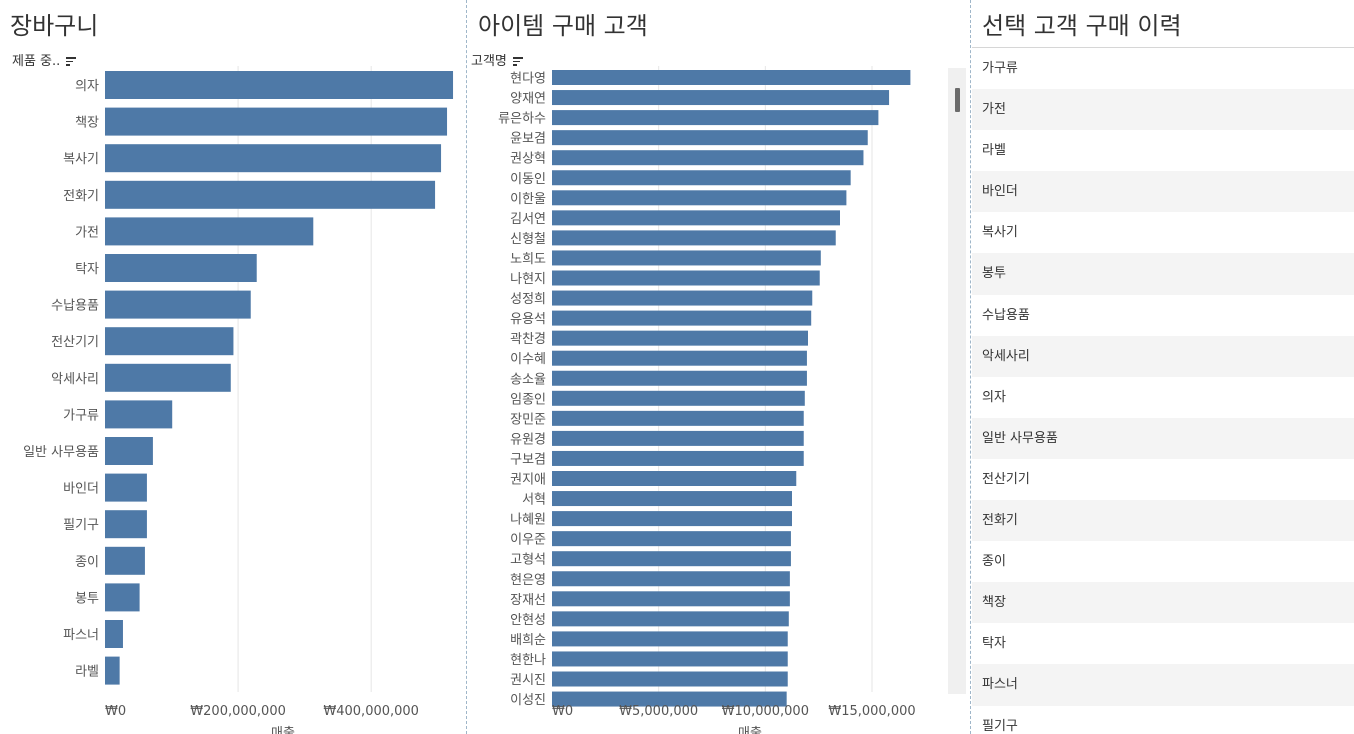 The image size is (1354, 734). What do you see at coordinates (528, 159) in the screenshot?
I see `category-label: 권상혁` at bounding box center [528, 159].